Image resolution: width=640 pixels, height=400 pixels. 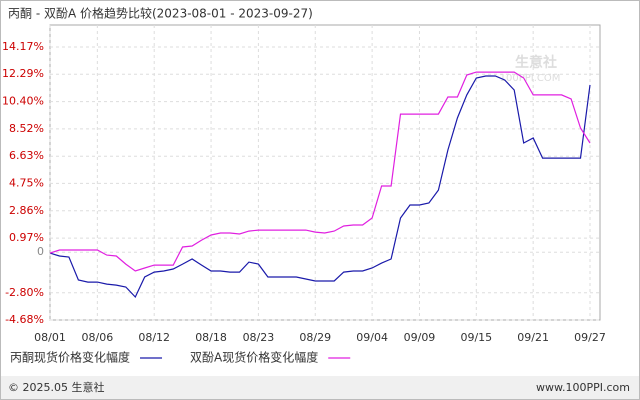 I want to click on y-tick-label: 12.29%, so click(x=23, y=73).